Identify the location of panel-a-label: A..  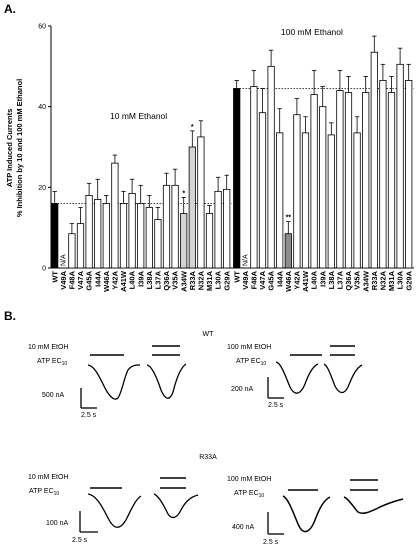
(10, 9).